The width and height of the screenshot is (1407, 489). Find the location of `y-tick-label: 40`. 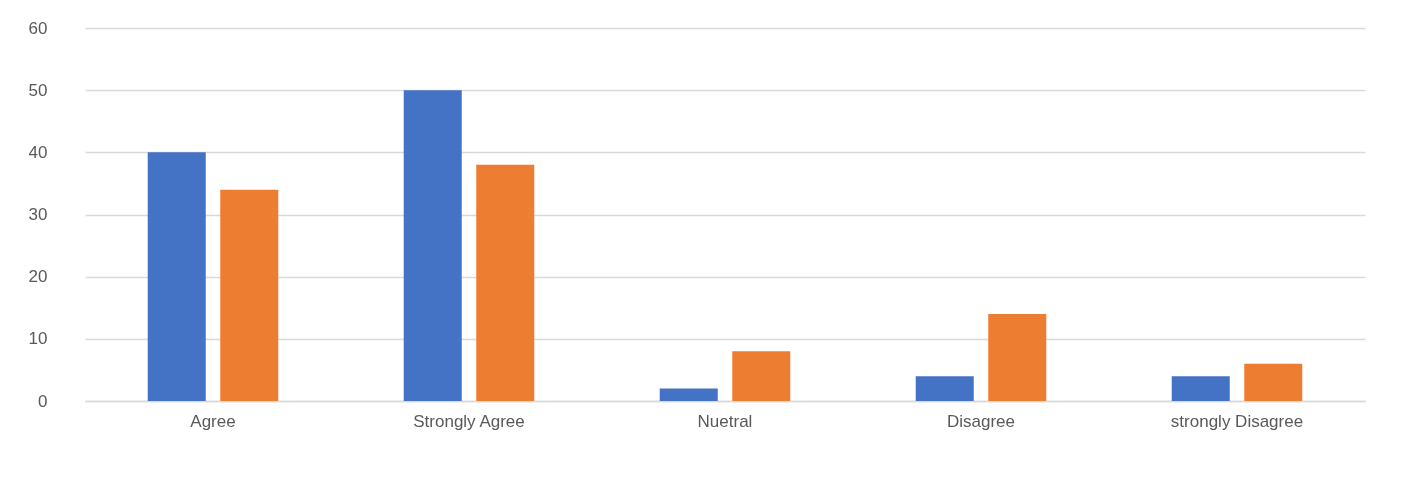

y-tick-label: 40 is located at coordinates (38, 152).